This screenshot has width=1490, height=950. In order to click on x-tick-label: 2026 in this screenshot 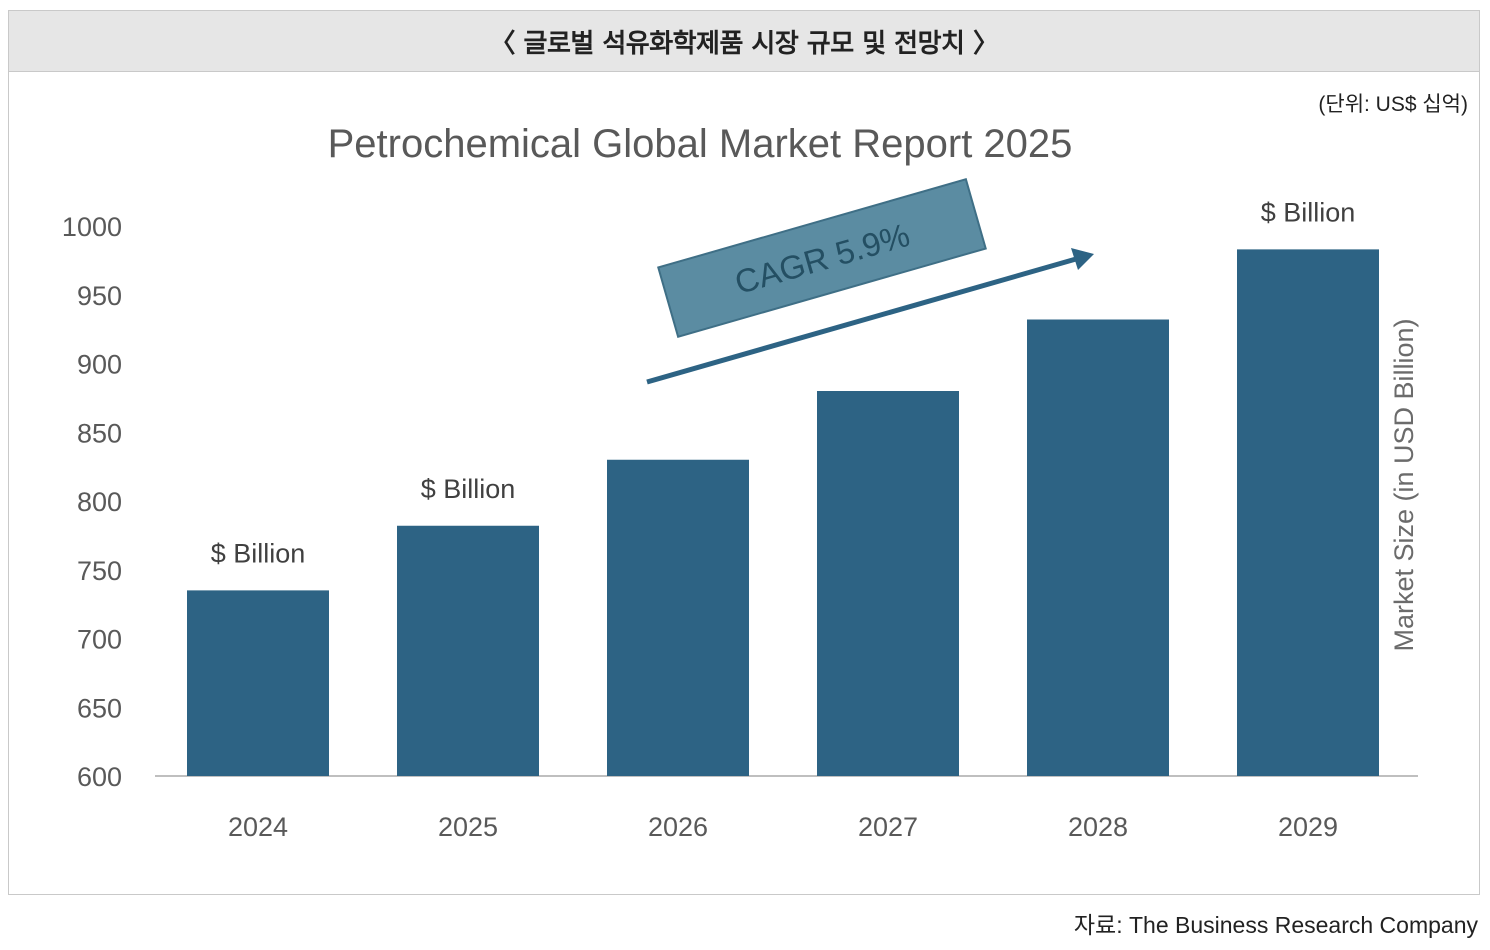, I will do `click(678, 827)`.